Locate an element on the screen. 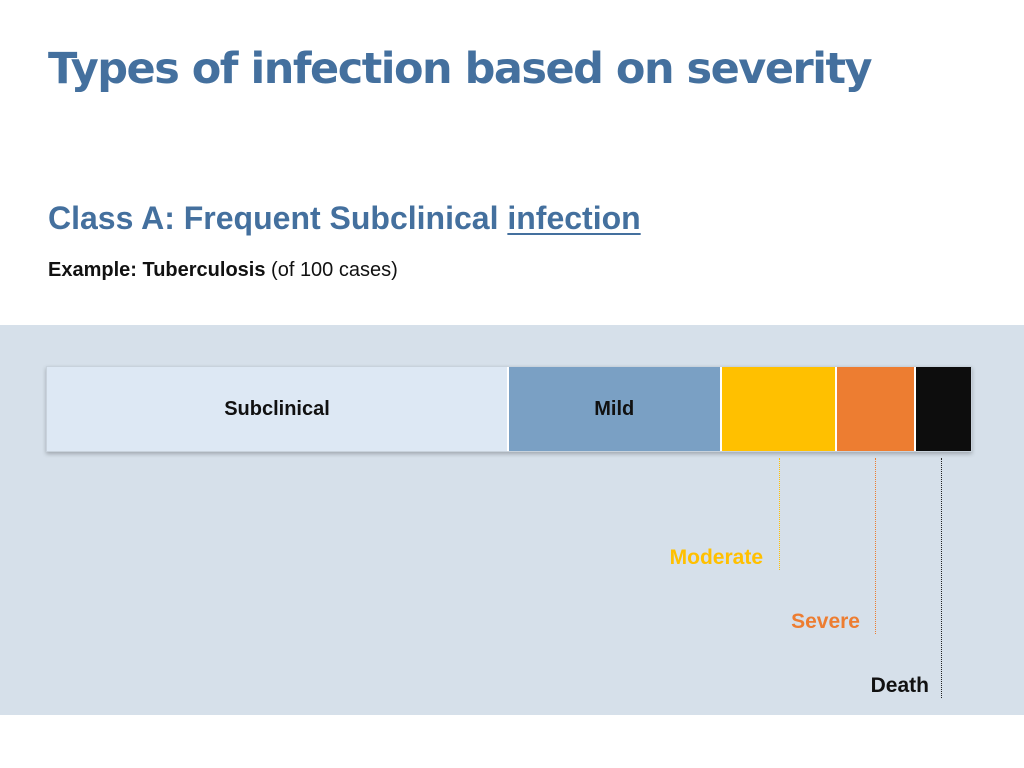 The width and height of the screenshot is (1024, 768). segment-mild: Mild is located at coordinates (615, 409).